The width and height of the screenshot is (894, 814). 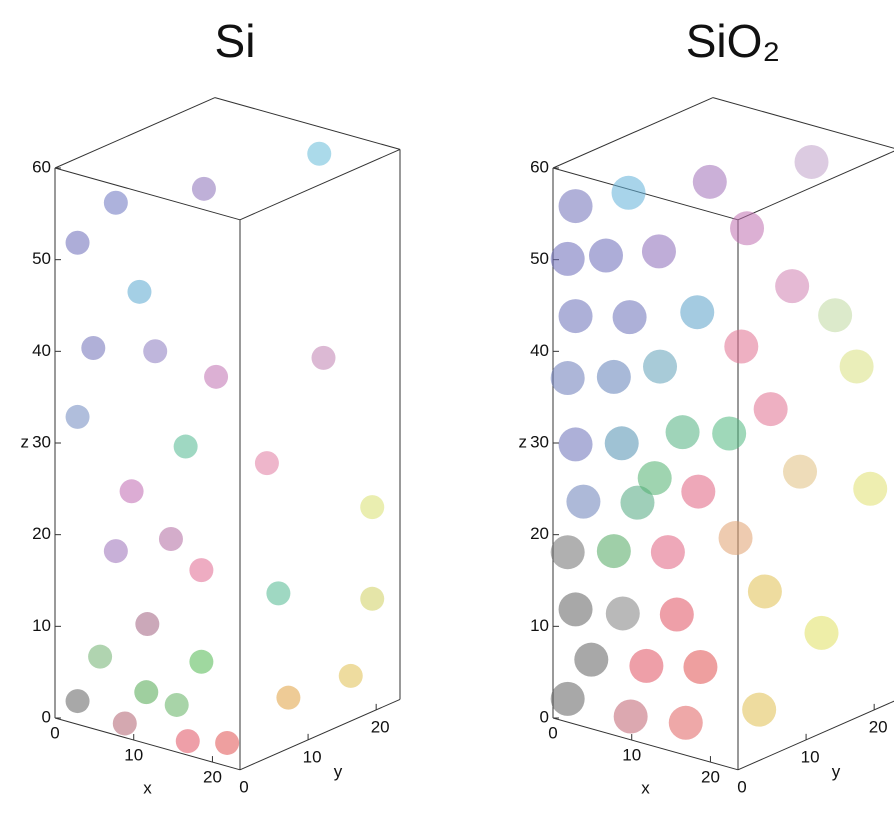 I want to click on chart-title: Si, so click(x=235, y=41).